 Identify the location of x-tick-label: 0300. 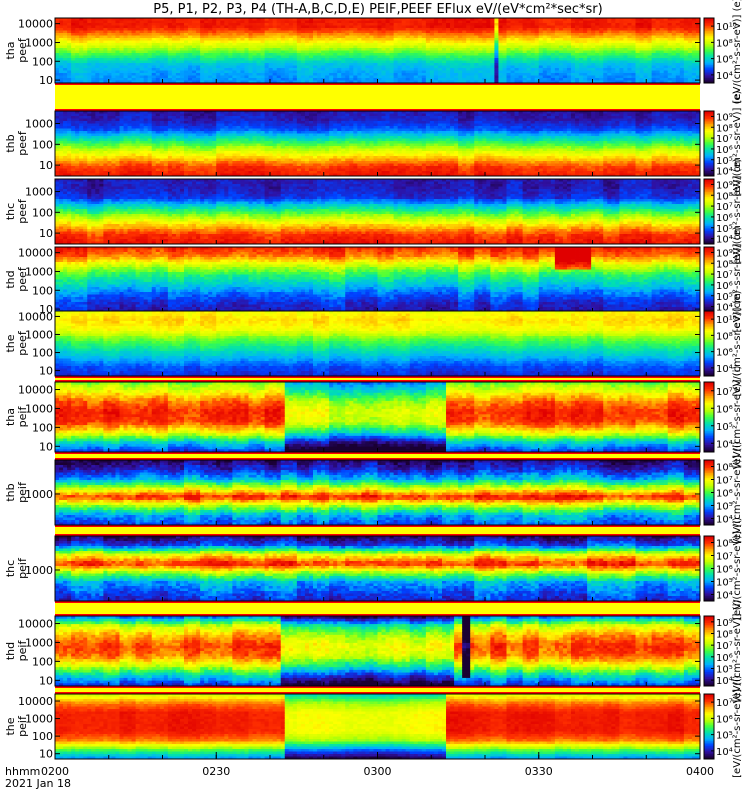
(378, 771).